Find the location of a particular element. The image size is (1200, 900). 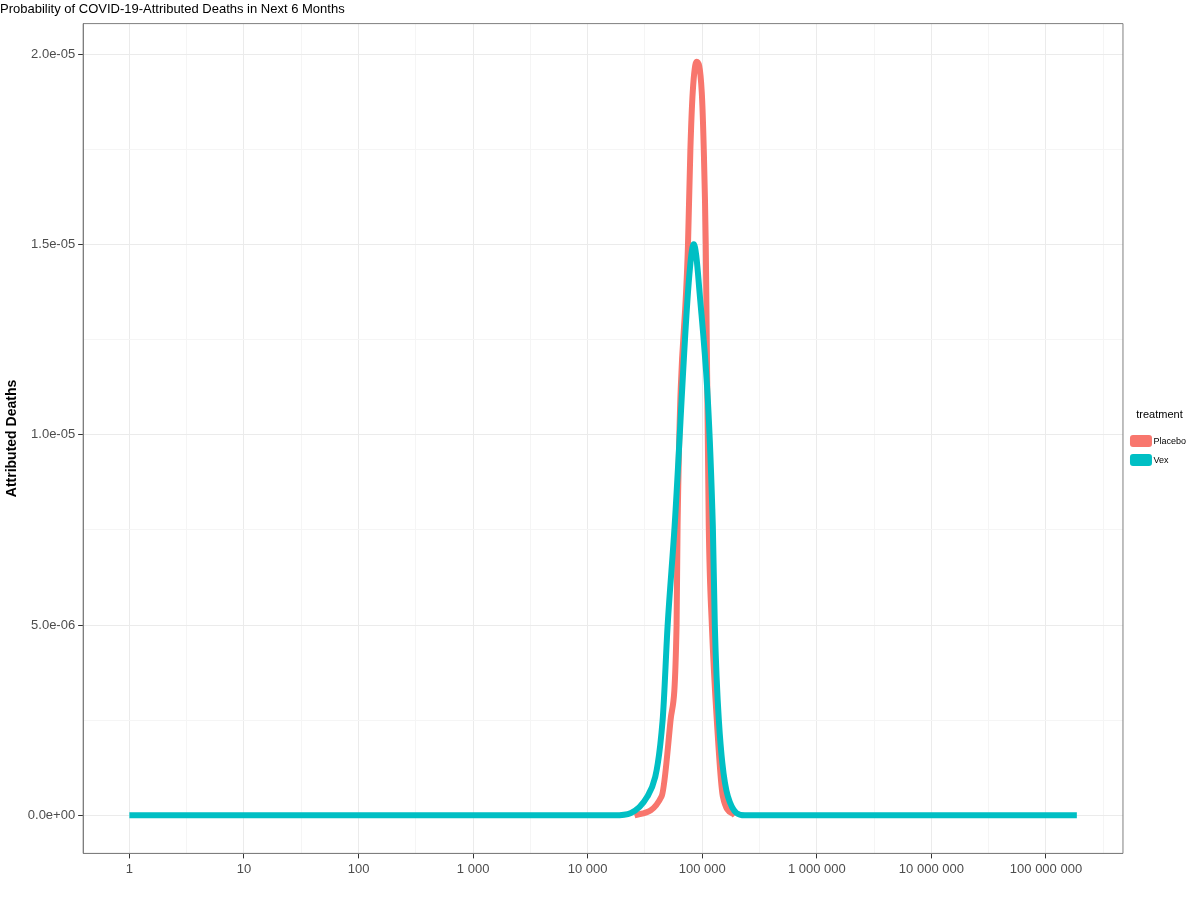

x-tick-label: 100 is located at coordinates (358, 868).